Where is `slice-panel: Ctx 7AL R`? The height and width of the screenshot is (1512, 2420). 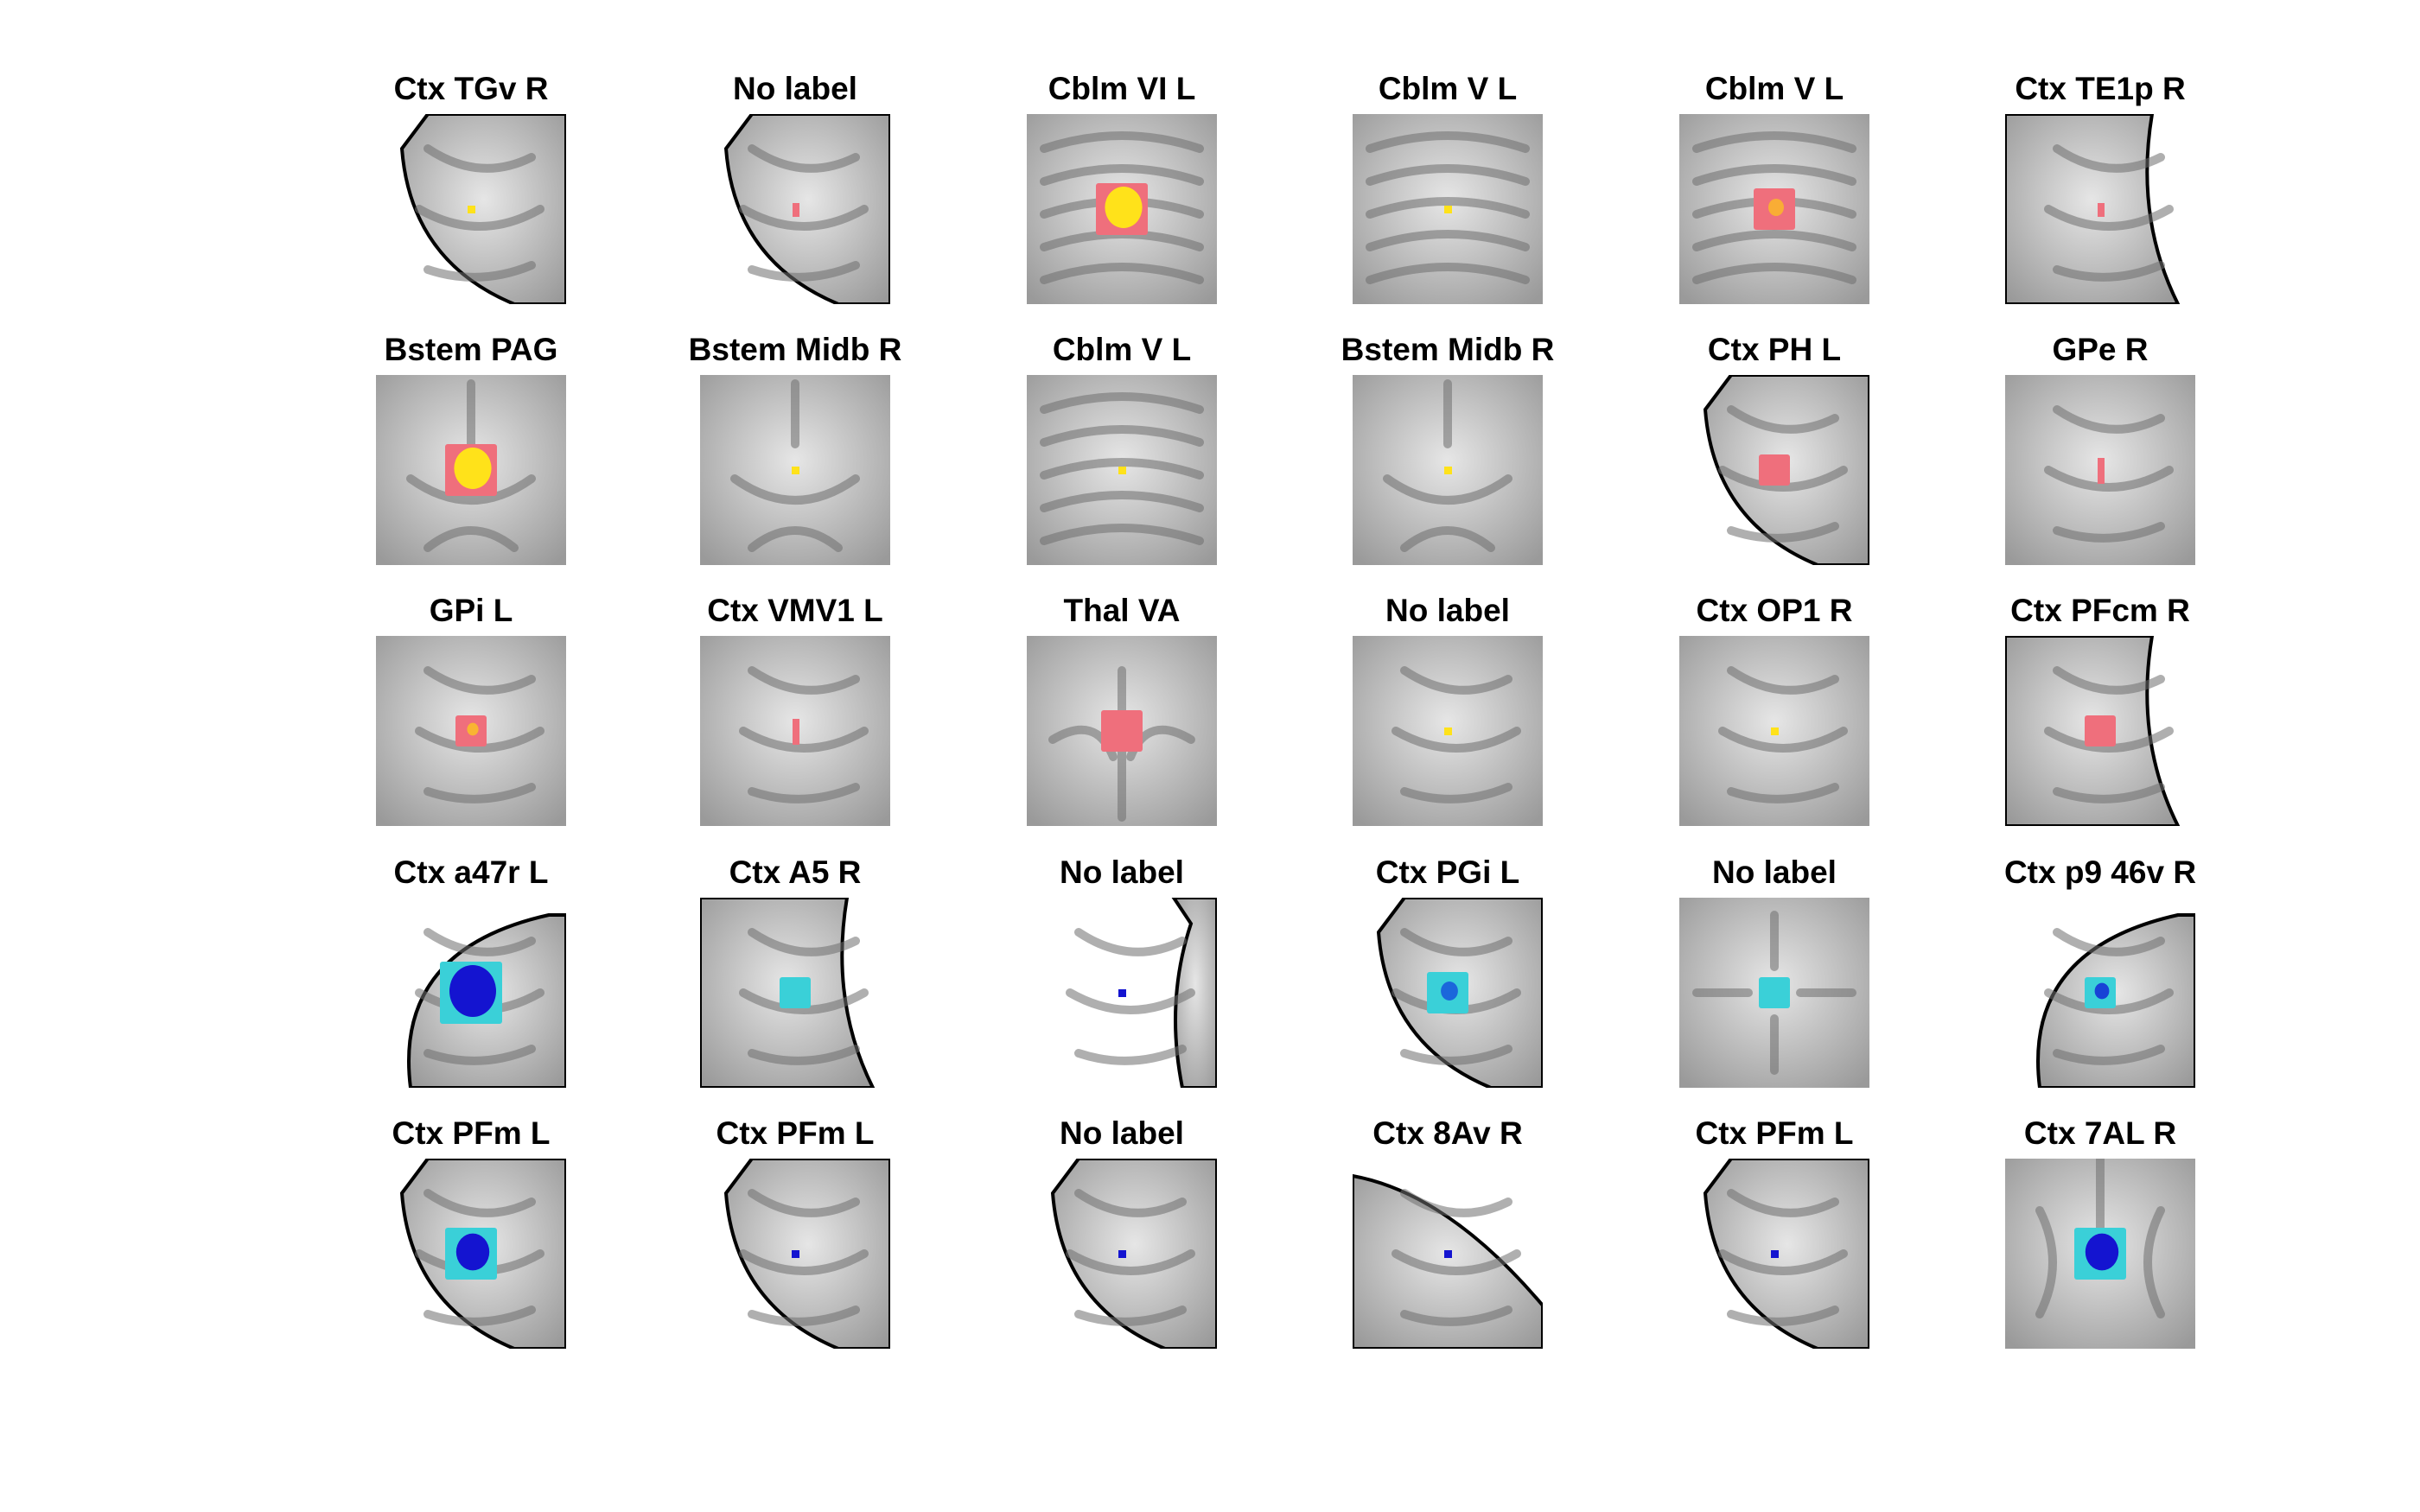
slice-panel: Ctx 7AL R is located at coordinates (2100, 1237).